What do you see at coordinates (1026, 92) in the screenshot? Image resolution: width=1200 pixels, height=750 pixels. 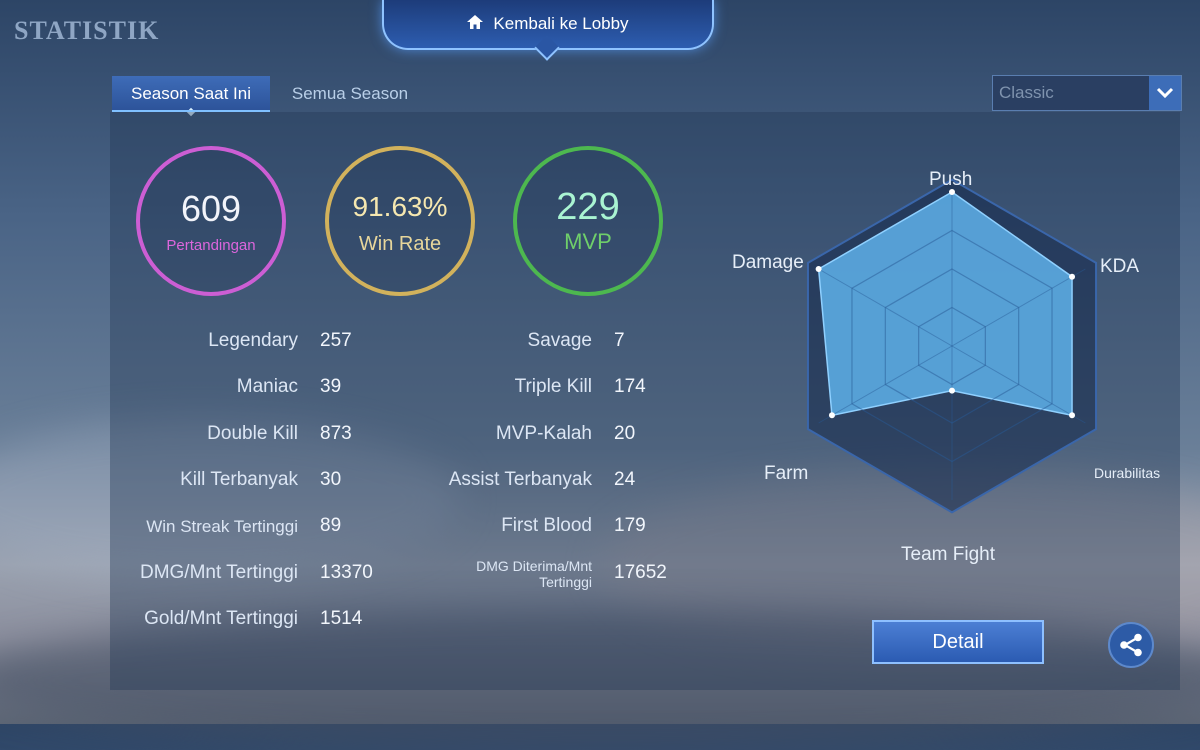 I see `mode-select-value: Classic` at bounding box center [1026, 92].